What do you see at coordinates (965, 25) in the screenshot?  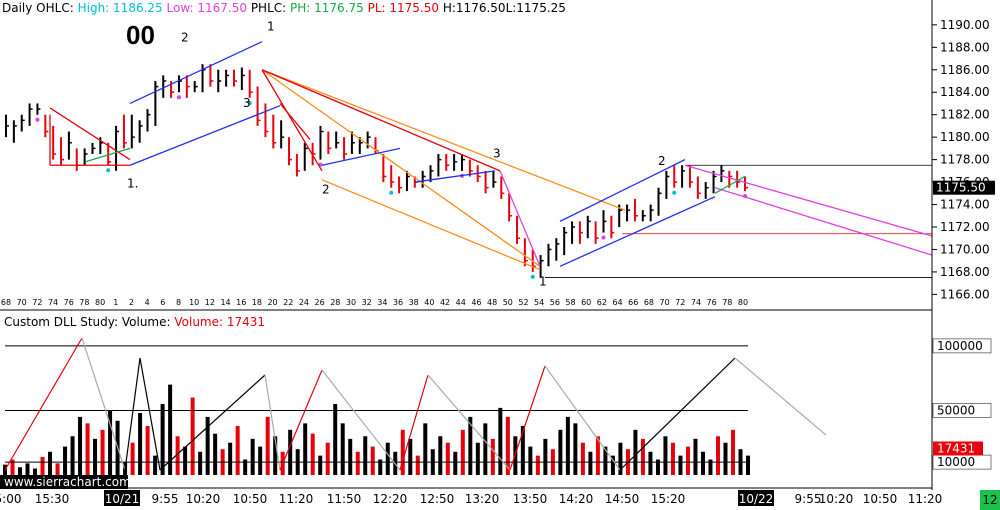 I see `price-tick-label: 1190.00` at bounding box center [965, 25].